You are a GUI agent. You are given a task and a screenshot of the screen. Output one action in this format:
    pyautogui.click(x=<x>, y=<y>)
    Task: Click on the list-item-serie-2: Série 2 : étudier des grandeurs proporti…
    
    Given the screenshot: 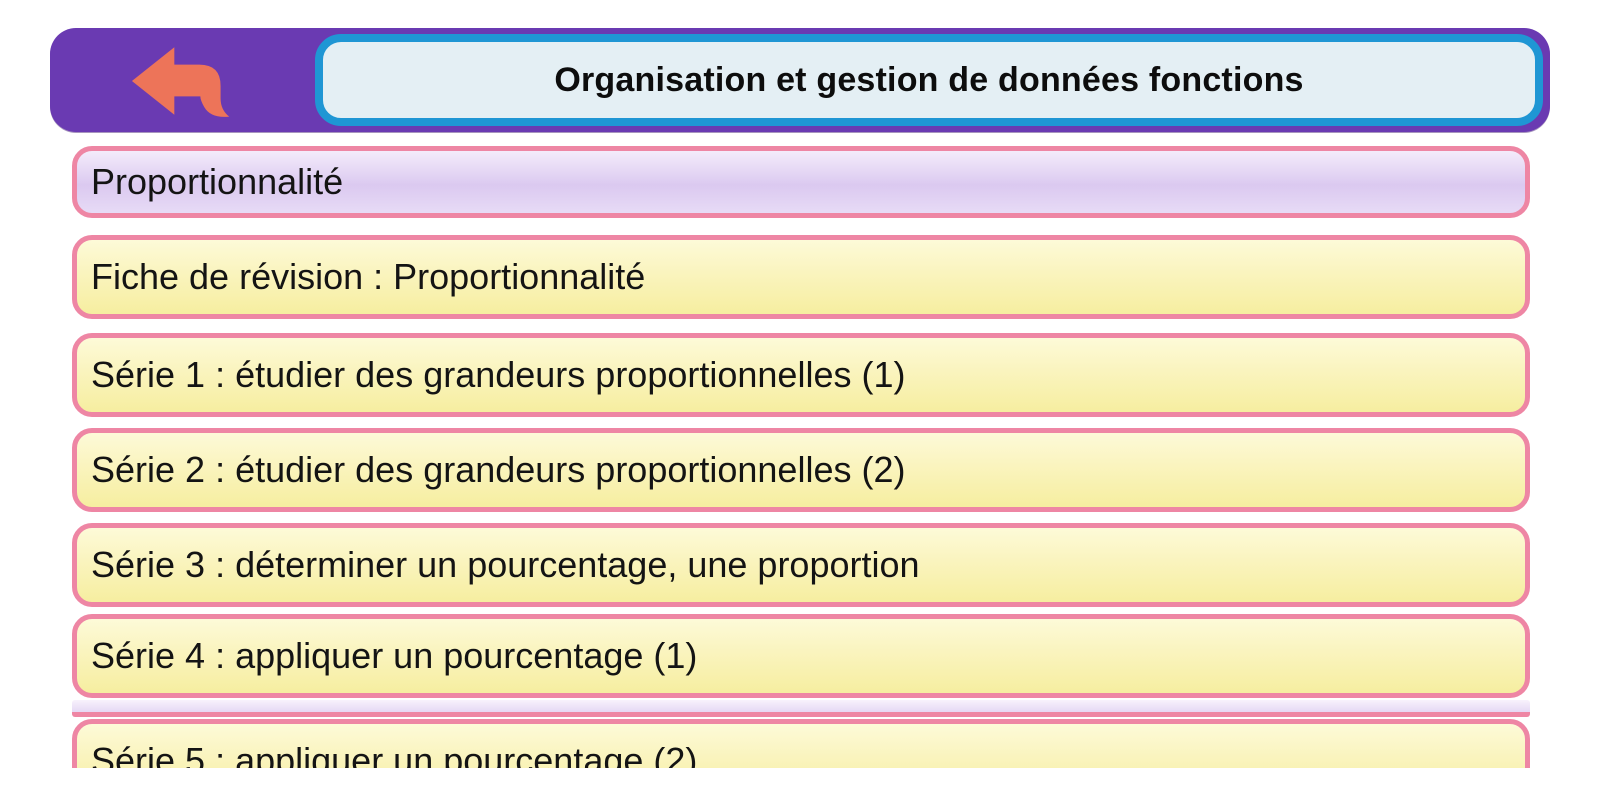 What is the action you would take?
    pyautogui.click(x=801, y=470)
    